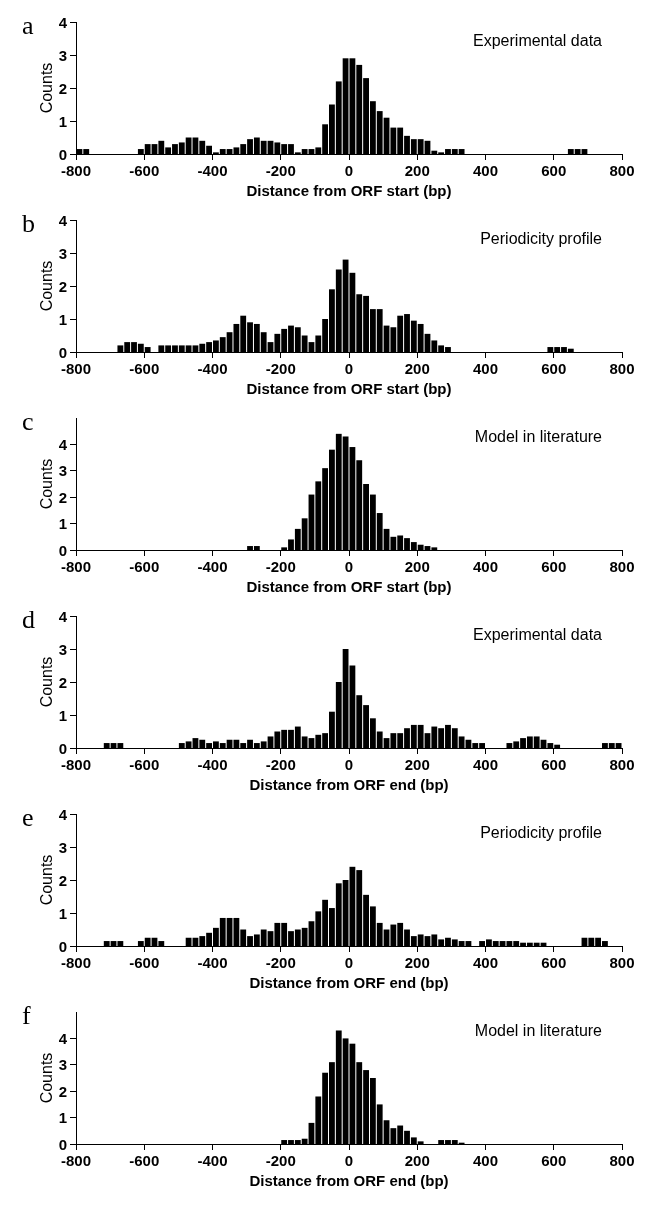  I want to click on chart-title: b, so click(28, 223).